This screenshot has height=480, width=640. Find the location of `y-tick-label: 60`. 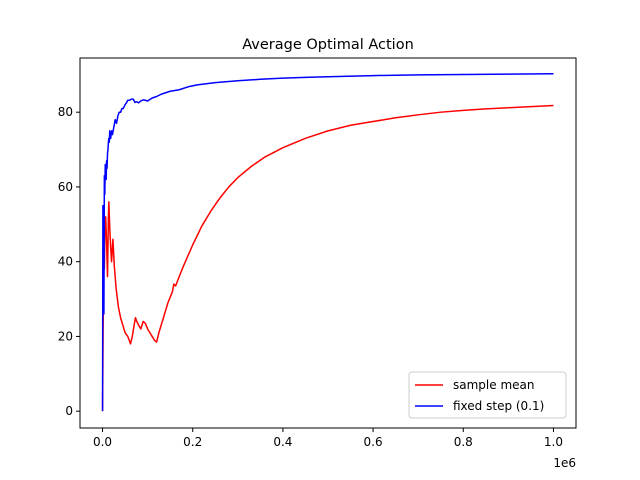

y-tick-label: 60 is located at coordinates (65, 187).